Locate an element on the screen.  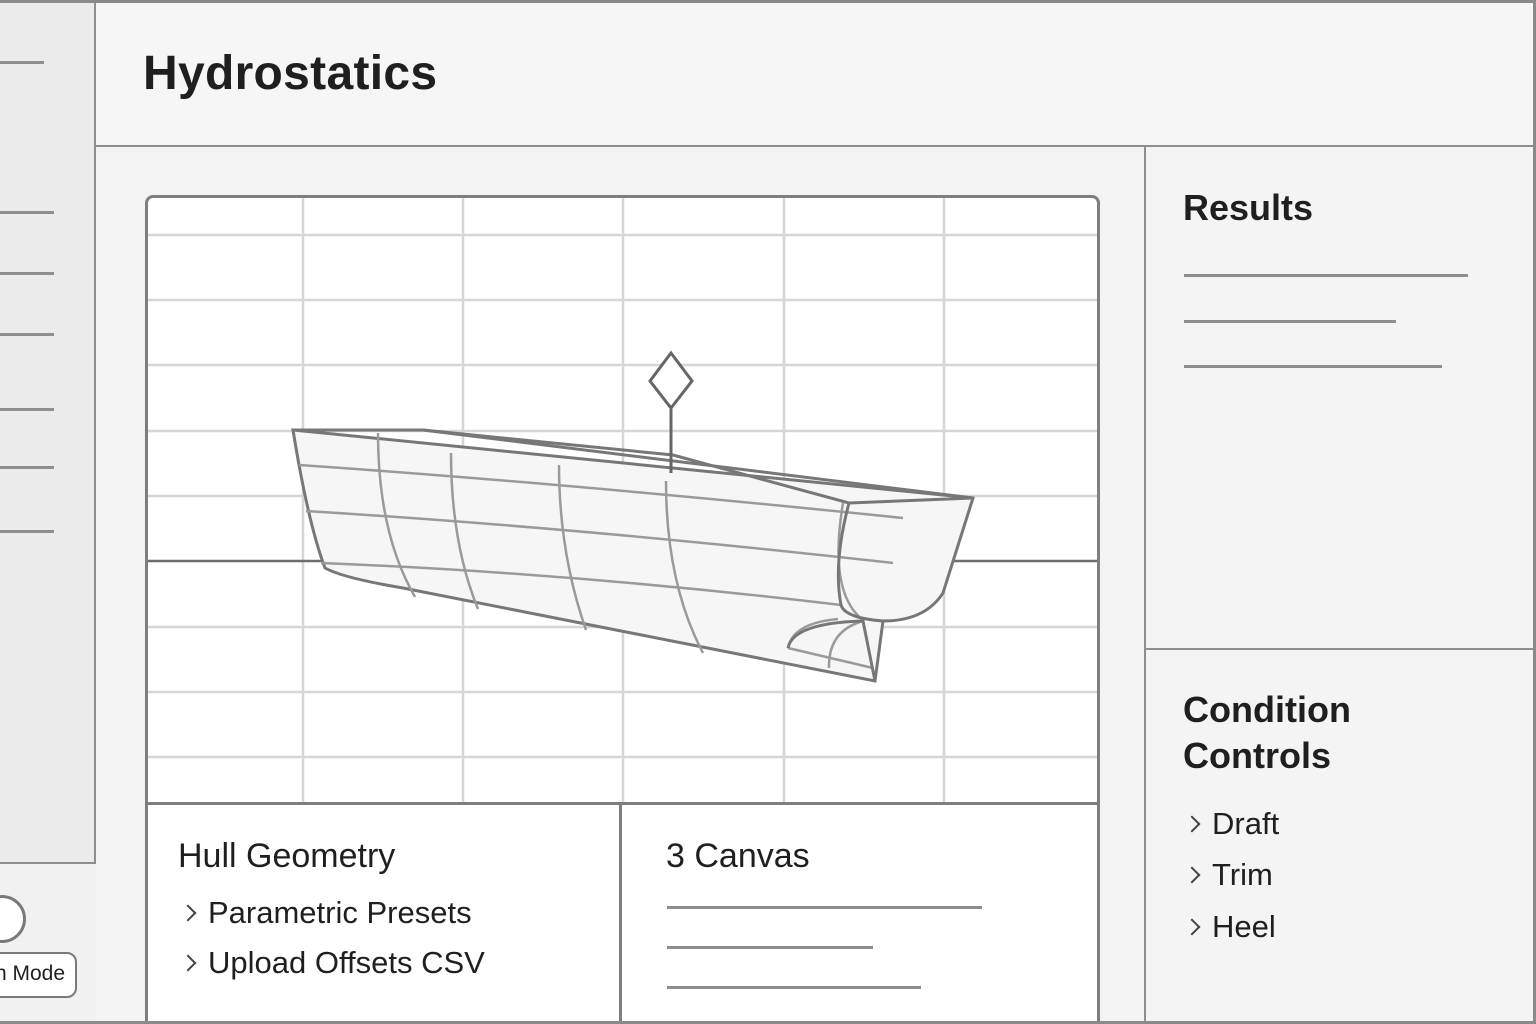
results-panel: Results is located at coordinates (1341, 398).